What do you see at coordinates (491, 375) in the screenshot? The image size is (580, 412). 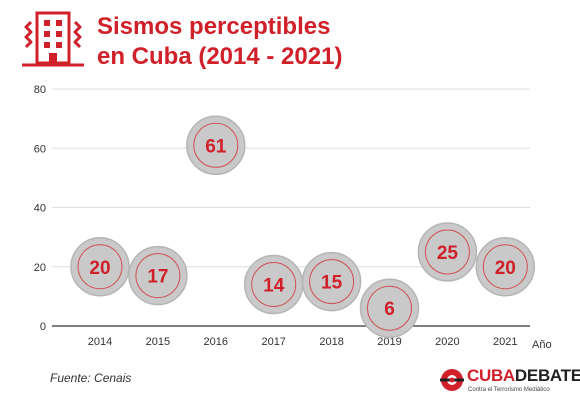 I see `logo-word-cuba: CUBA` at bounding box center [491, 375].